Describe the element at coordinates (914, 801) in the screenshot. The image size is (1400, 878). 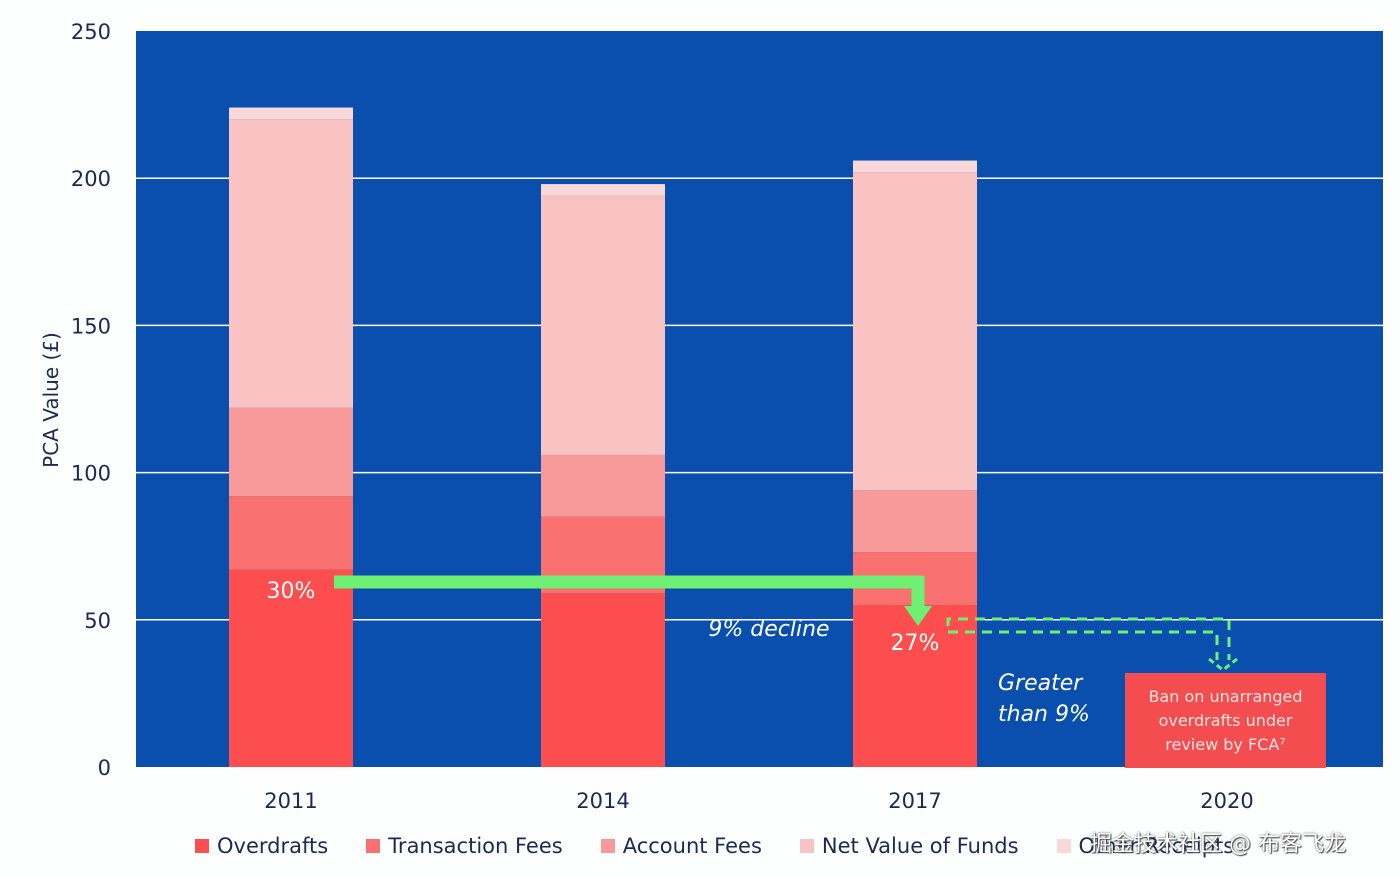
I see `x-tick-label: 2017` at that location.